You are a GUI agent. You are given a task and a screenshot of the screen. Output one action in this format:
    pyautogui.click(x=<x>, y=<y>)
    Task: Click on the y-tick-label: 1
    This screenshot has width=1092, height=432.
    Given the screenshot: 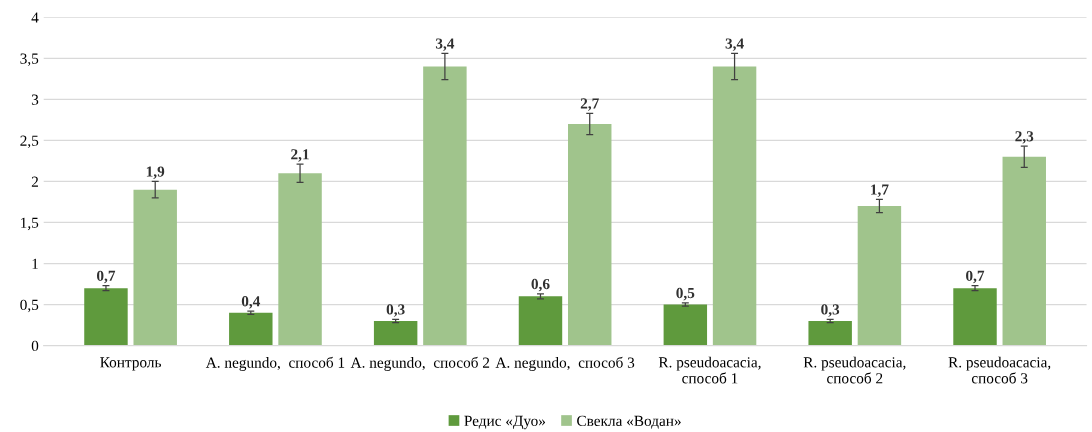 What is the action you would take?
    pyautogui.click(x=35, y=263)
    